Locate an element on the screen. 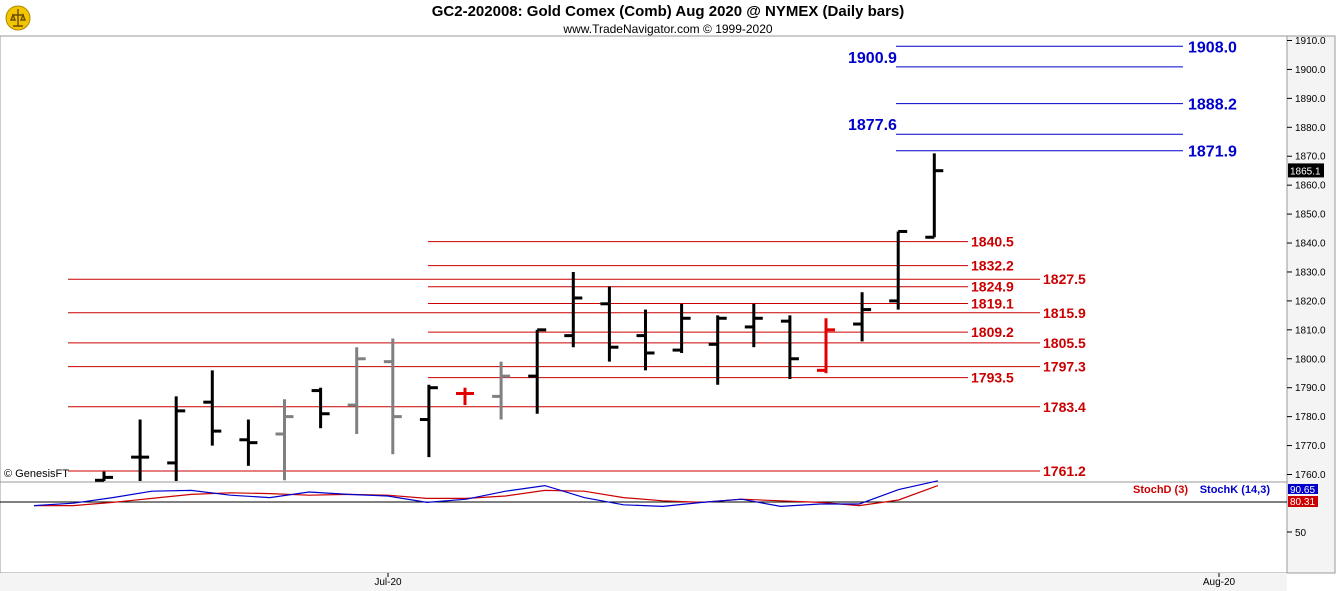 The width and height of the screenshot is (1336, 591). support-label: 1824.9 is located at coordinates (992, 287).